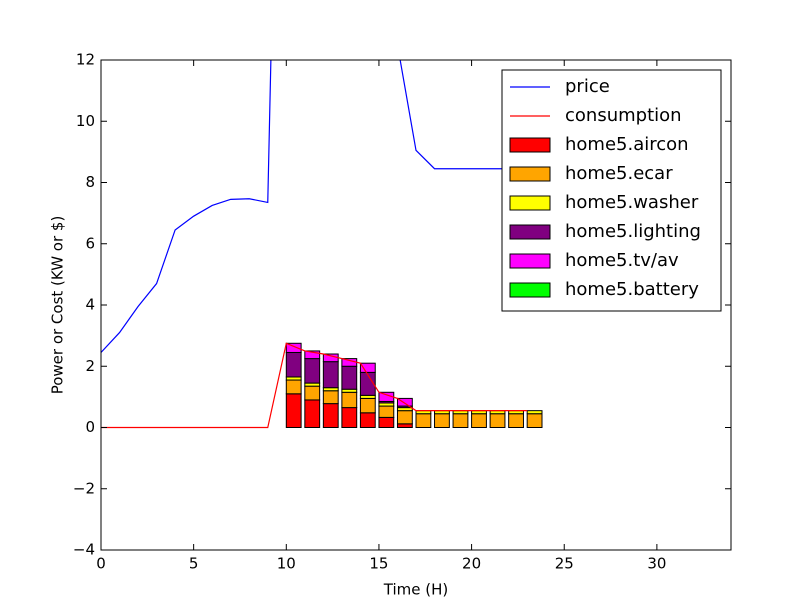 Image resolution: width=812 pixels, height=612 pixels. What do you see at coordinates (632, 202) in the screenshot?
I see `legend-label: home5.washer` at bounding box center [632, 202].